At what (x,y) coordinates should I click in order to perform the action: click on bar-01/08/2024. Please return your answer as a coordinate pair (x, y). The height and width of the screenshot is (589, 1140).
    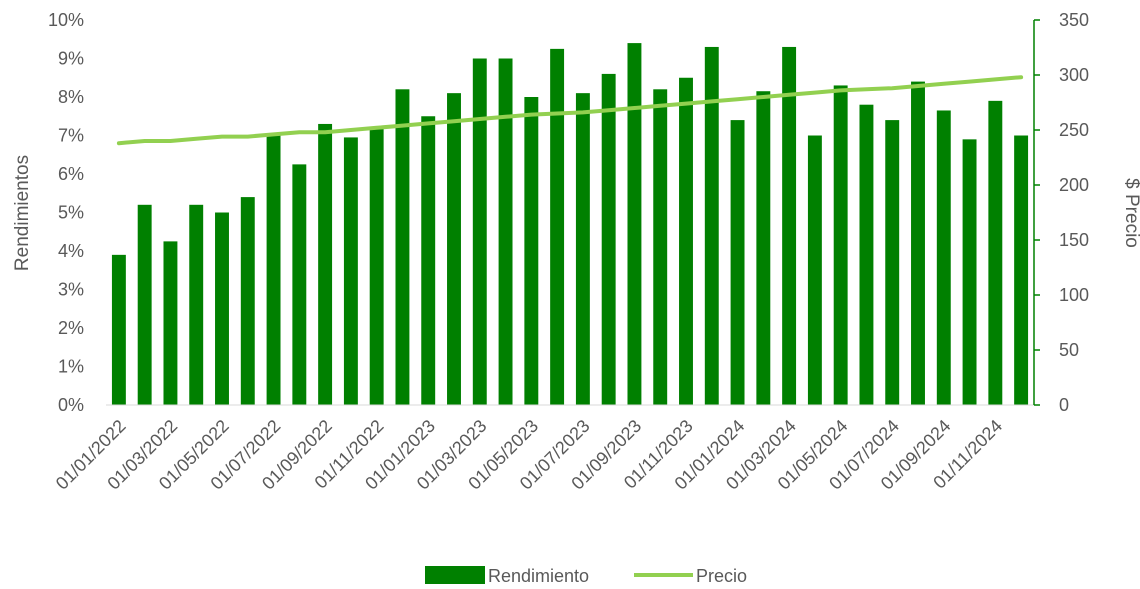
    Looking at the image, I should click on (918, 243).